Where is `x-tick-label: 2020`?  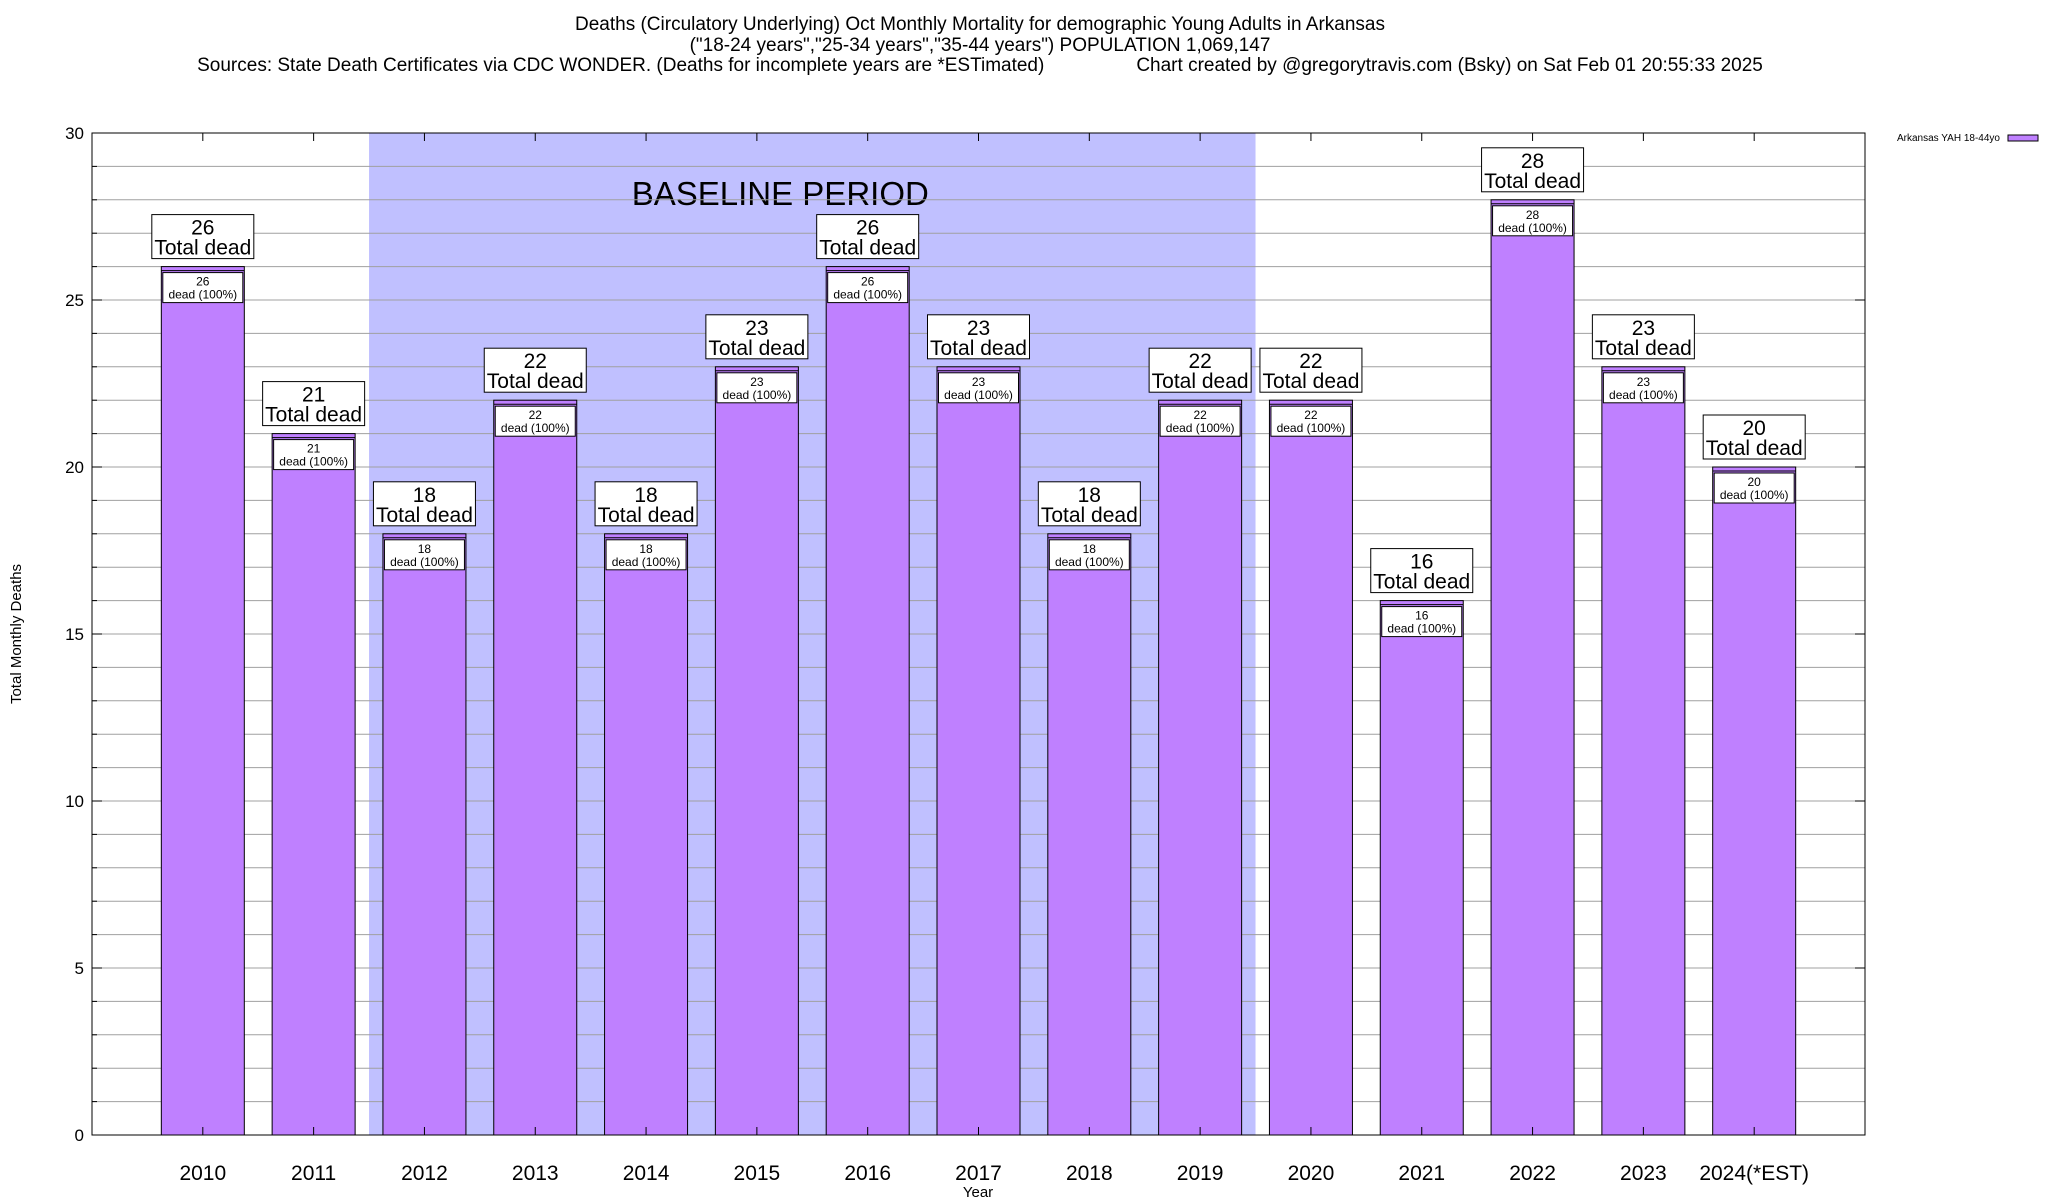
x-tick-label: 2020 is located at coordinates (1311, 1173).